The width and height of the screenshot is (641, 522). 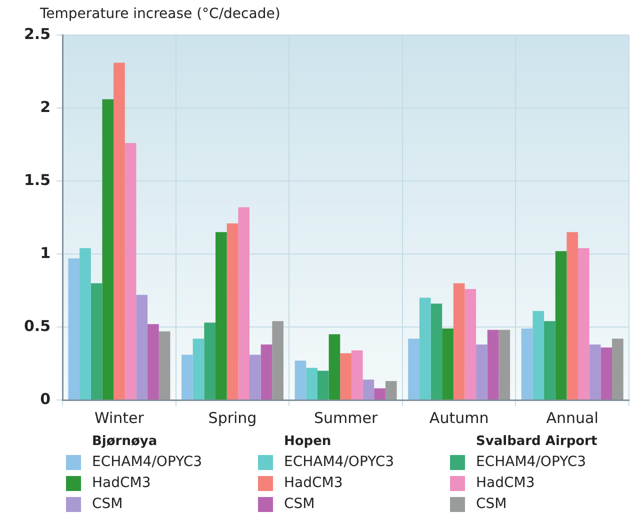 What do you see at coordinates (37, 179) in the screenshot?
I see `y-tick-label: 1.5` at bounding box center [37, 179].